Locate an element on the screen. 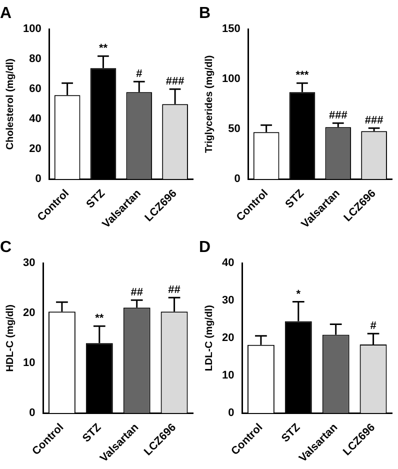 The height and width of the screenshot is (469, 398). y-axis-title: LDL-C (mg/dl) is located at coordinates (209, 338).